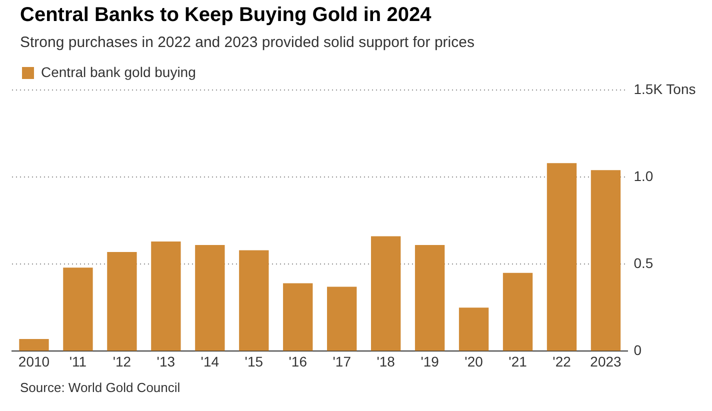 The height and width of the screenshot is (411, 712). I want to click on x-tick-label: '22, so click(562, 361).